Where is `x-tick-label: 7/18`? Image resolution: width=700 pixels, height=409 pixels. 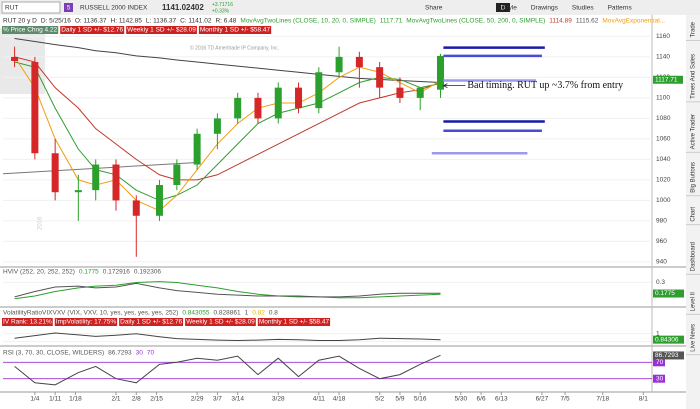 x-tick-label: 7/18 is located at coordinates (602, 399).